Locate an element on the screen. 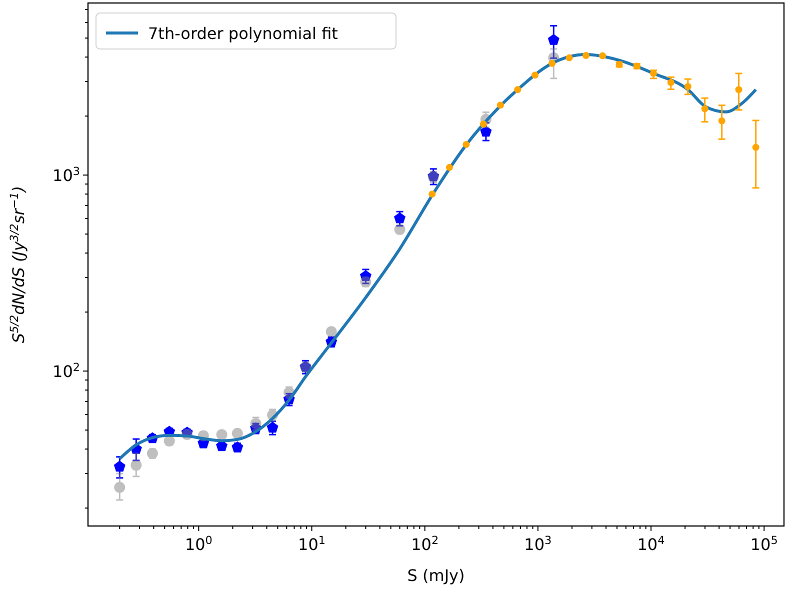 The height and width of the screenshot is (591, 785). x-tick-label: 10$^{0}$ is located at coordinates (198, 544).